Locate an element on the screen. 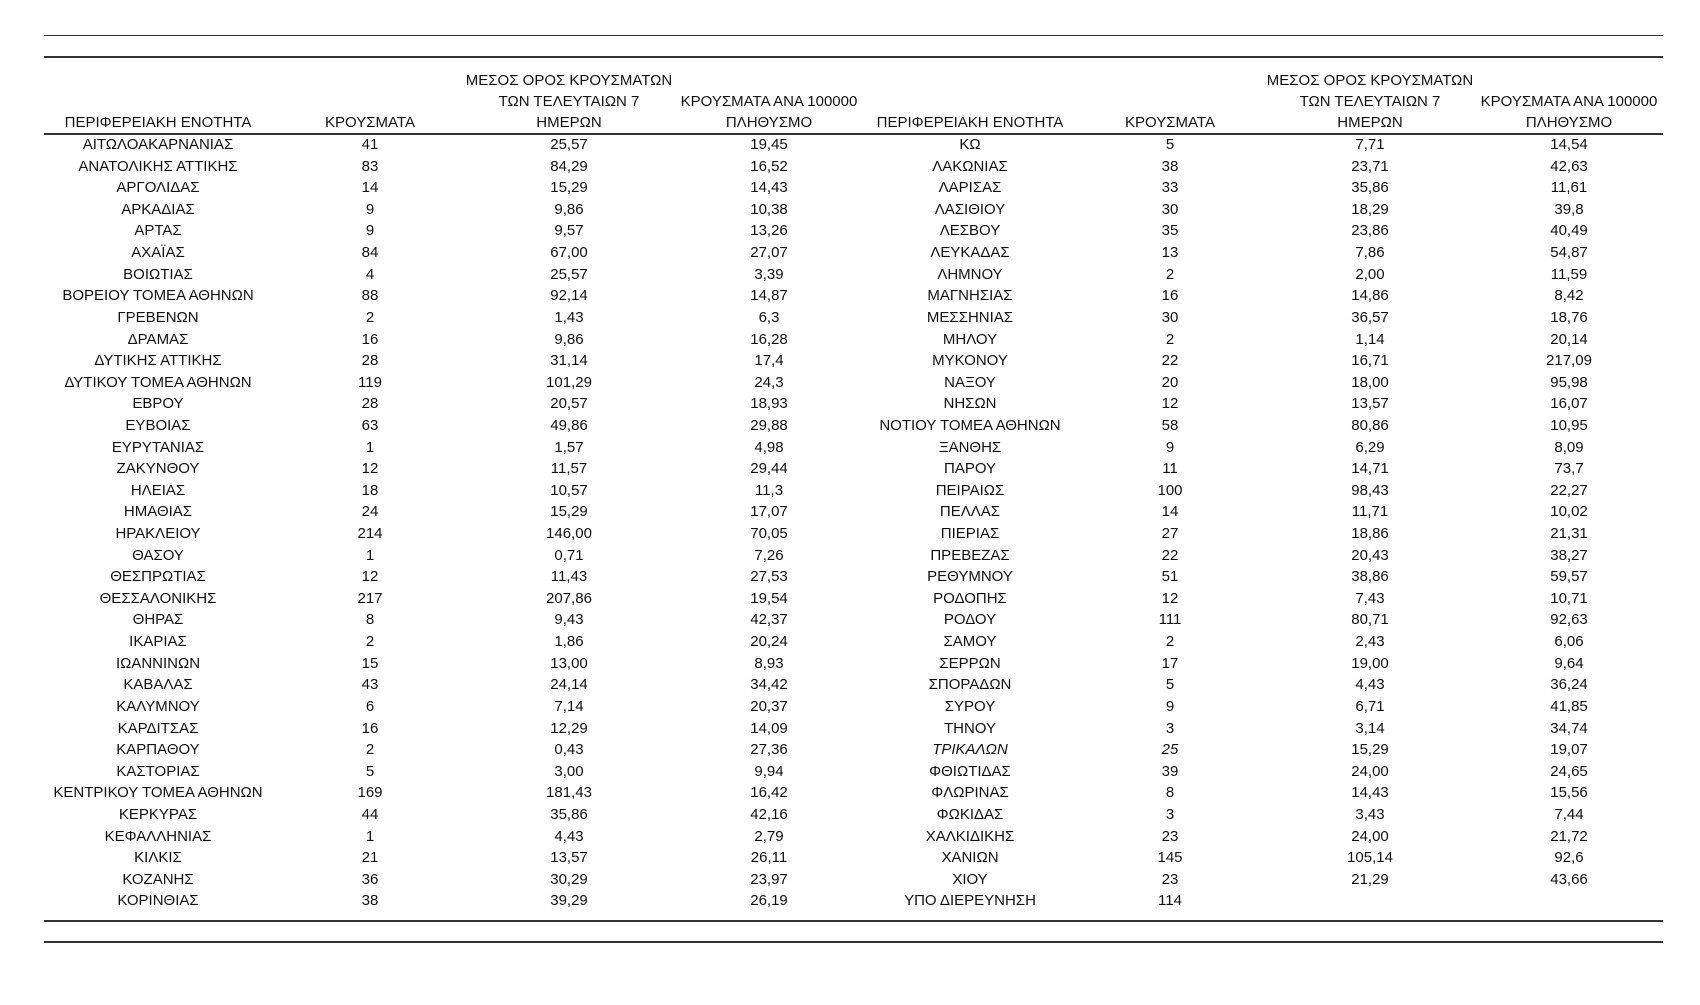 The height and width of the screenshot is (1005, 1700). table-cell: 6,3 is located at coordinates (769, 317).